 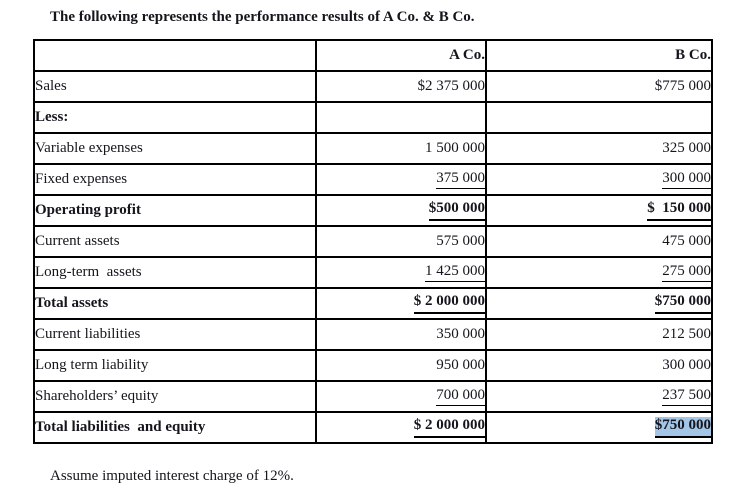 What do you see at coordinates (678, 210) in the screenshot?
I see `row-value: $ 150 000` at bounding box center [678, 210].